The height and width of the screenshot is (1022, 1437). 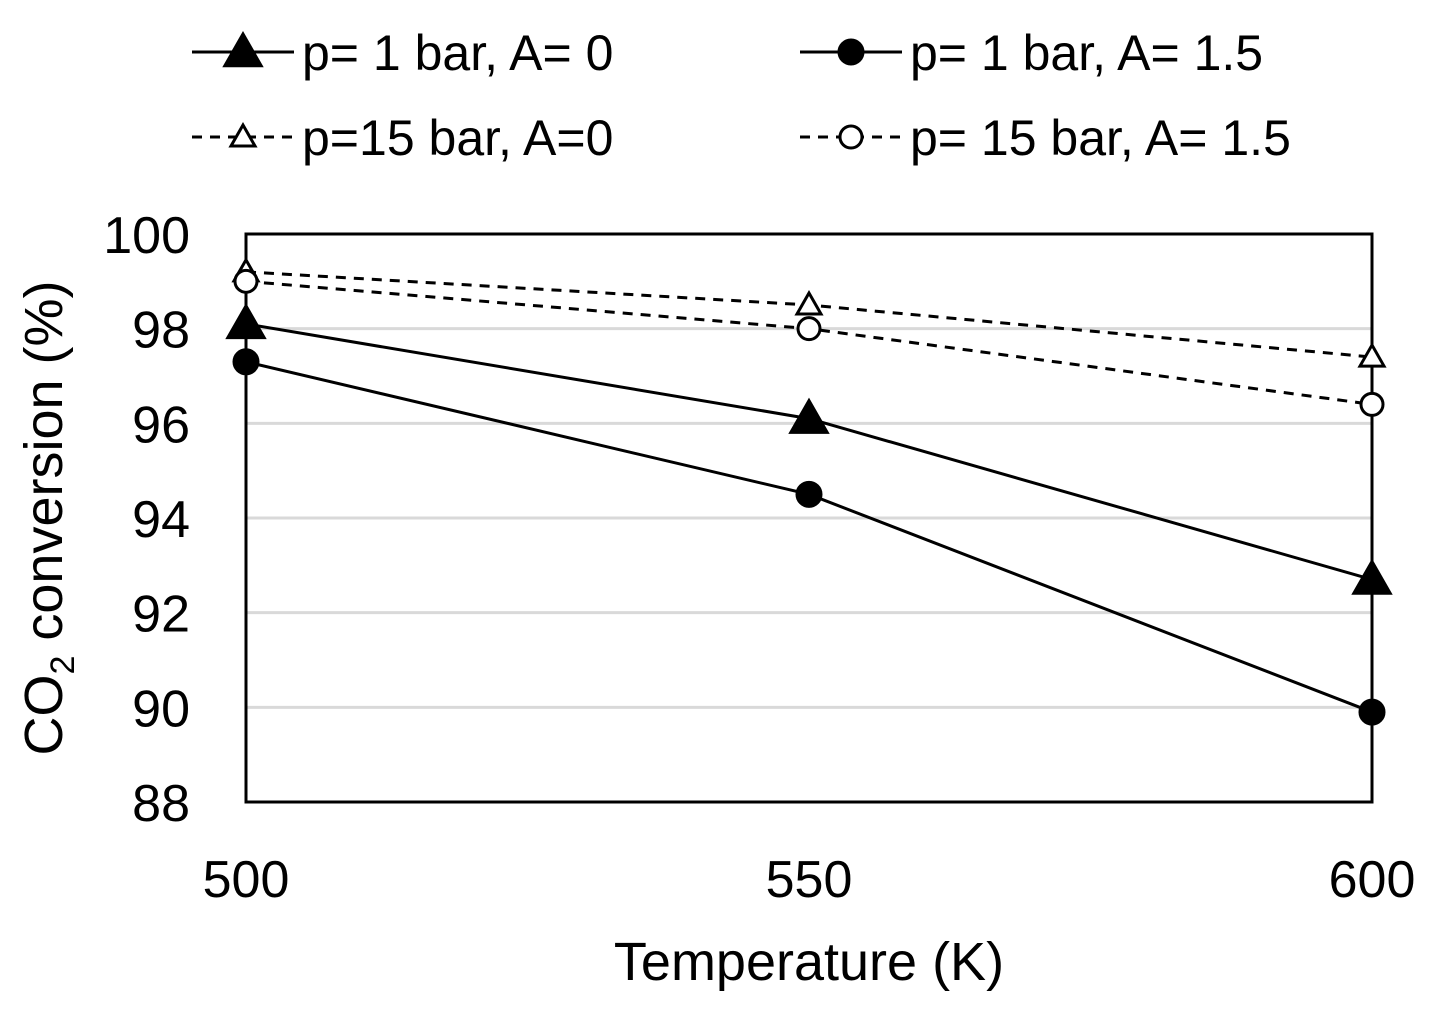 I want to click on y-axis-title: CO2 conversion (%), so click(x=48, y=517).